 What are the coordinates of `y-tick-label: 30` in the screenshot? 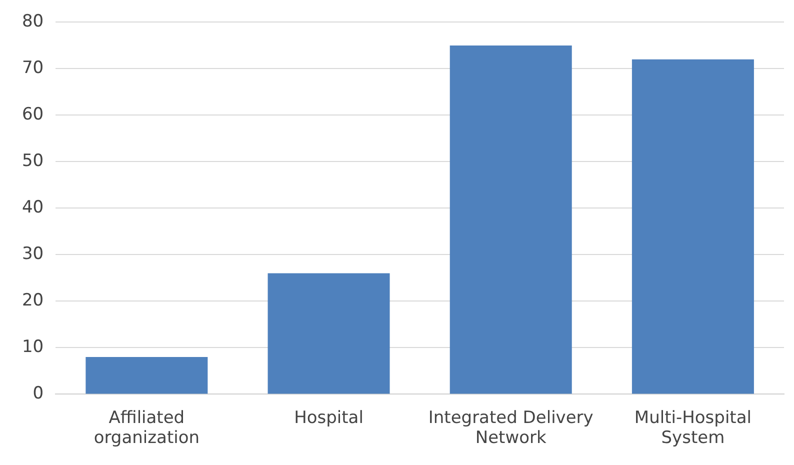 It's located at (33, 254).